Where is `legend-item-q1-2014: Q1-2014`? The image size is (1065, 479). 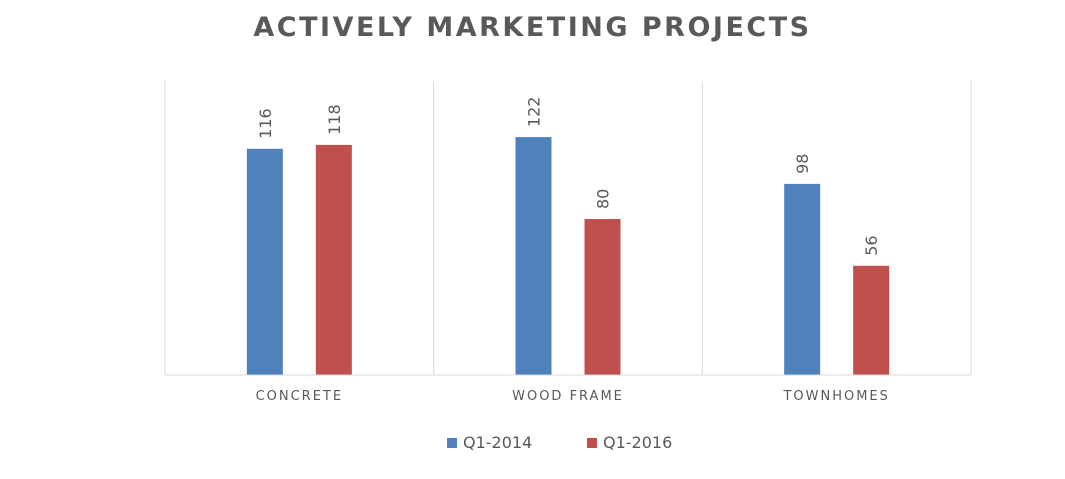 legend-item-q1-2014: Q1-2014 is located at coordinates (489, 442).